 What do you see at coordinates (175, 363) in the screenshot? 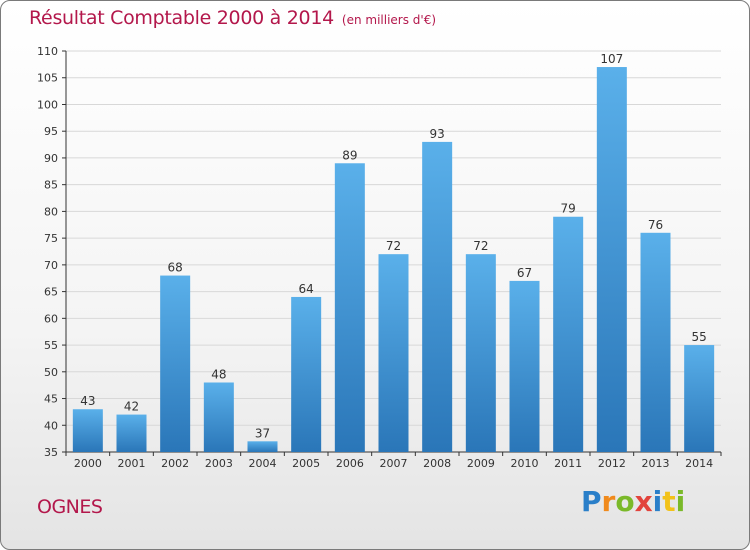
I see `bar-2002` at bounding box center [175, 363].